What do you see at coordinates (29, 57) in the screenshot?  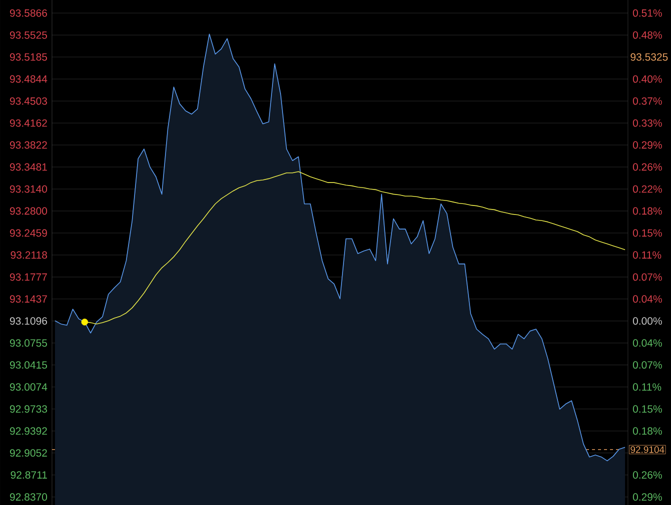 I see `y-tick-label: 93.5185` at bounding box center [29, 57].